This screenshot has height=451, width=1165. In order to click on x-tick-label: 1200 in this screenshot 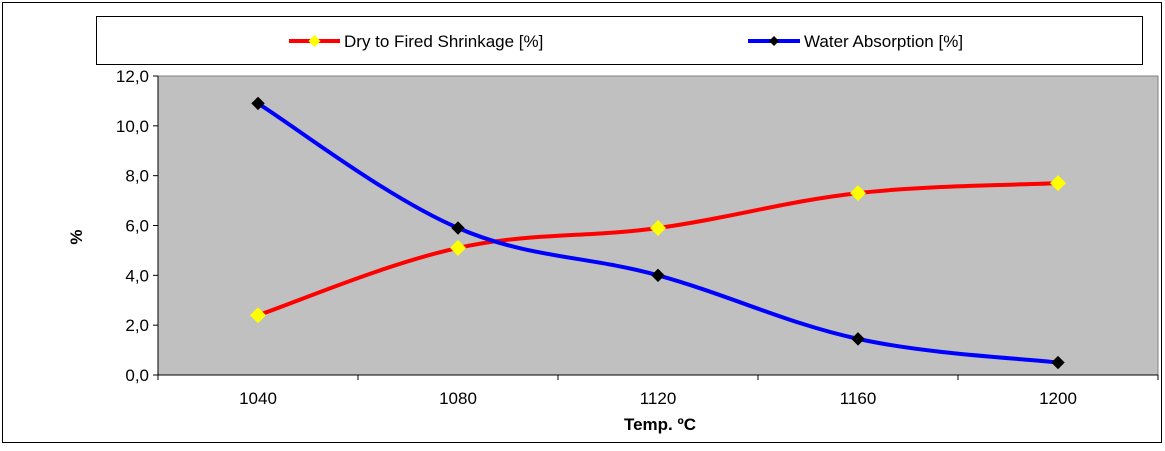, I will do `click(1058, 398)`.